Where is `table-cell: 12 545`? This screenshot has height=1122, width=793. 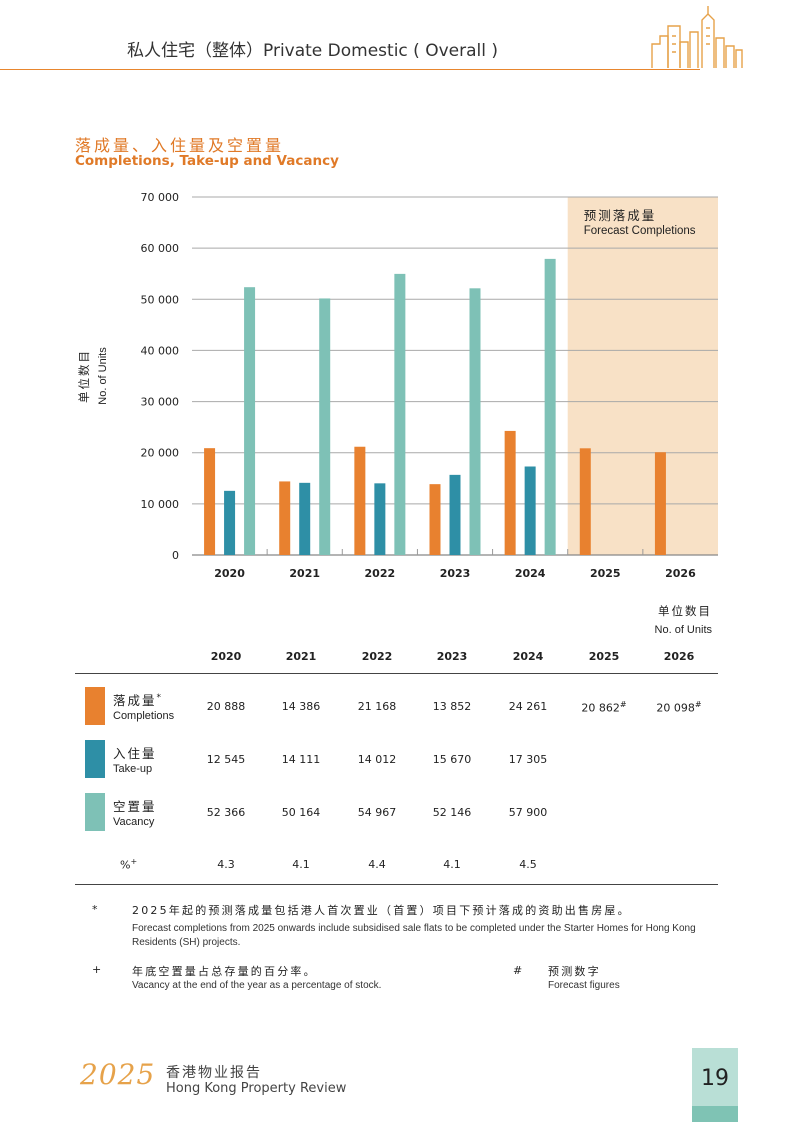
table-cell: 12 545 is located at coordinates (226, 759).